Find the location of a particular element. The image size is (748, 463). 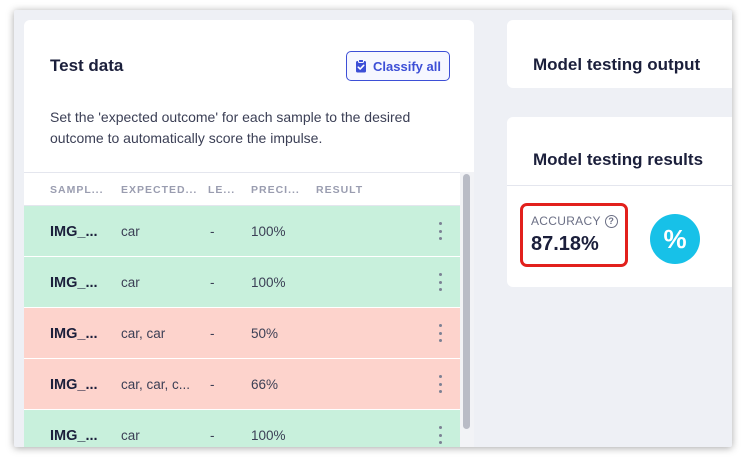

question-circle-icon: ? is located at coordinates (611, 221).